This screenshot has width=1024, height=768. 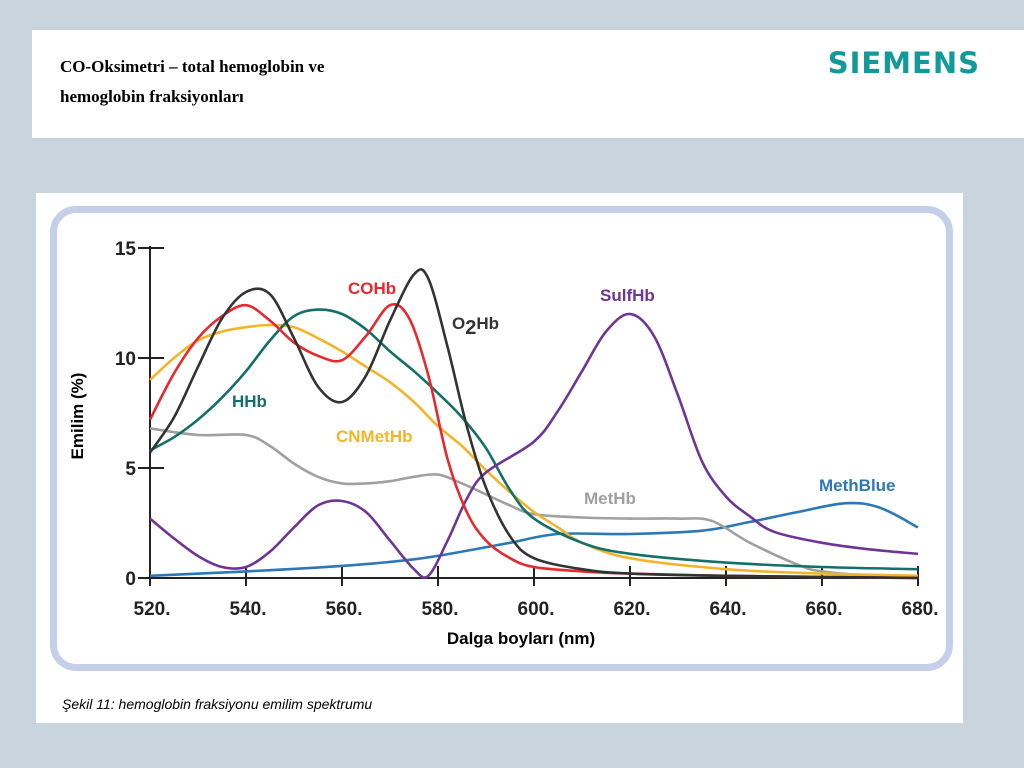 I want to click on y-axis-label: Emilim (%), so click(x=77, y=416).